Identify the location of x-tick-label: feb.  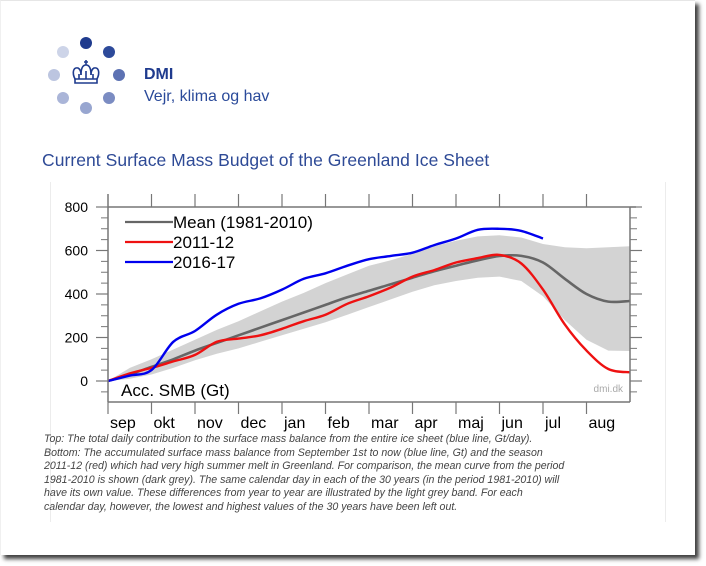
(339, 423).